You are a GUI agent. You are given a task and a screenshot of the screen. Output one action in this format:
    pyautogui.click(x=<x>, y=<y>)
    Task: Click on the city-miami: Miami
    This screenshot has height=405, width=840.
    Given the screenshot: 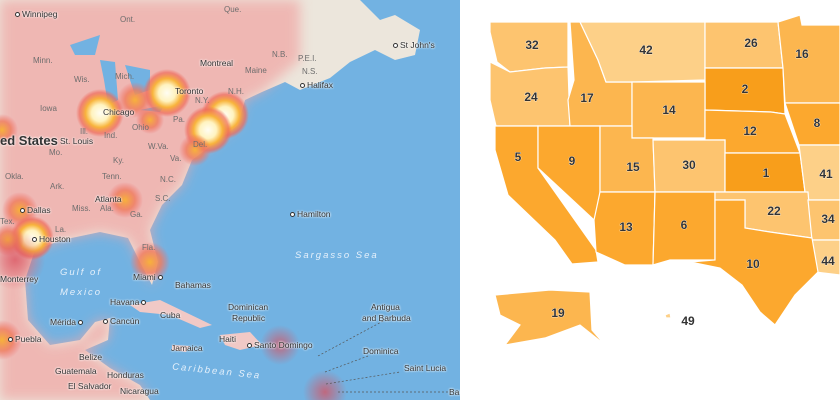 What is the action you would take?
    pyautogui.click(x=149, y=277)
    